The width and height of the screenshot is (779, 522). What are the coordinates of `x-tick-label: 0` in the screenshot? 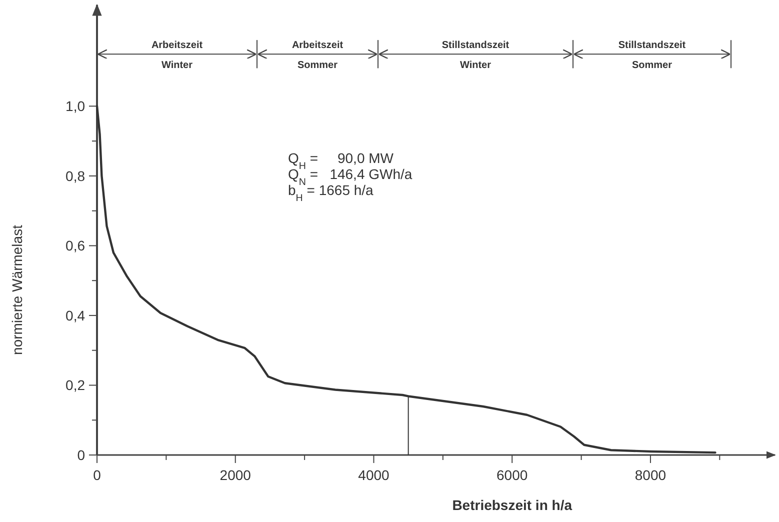 It's located at (97, 475).